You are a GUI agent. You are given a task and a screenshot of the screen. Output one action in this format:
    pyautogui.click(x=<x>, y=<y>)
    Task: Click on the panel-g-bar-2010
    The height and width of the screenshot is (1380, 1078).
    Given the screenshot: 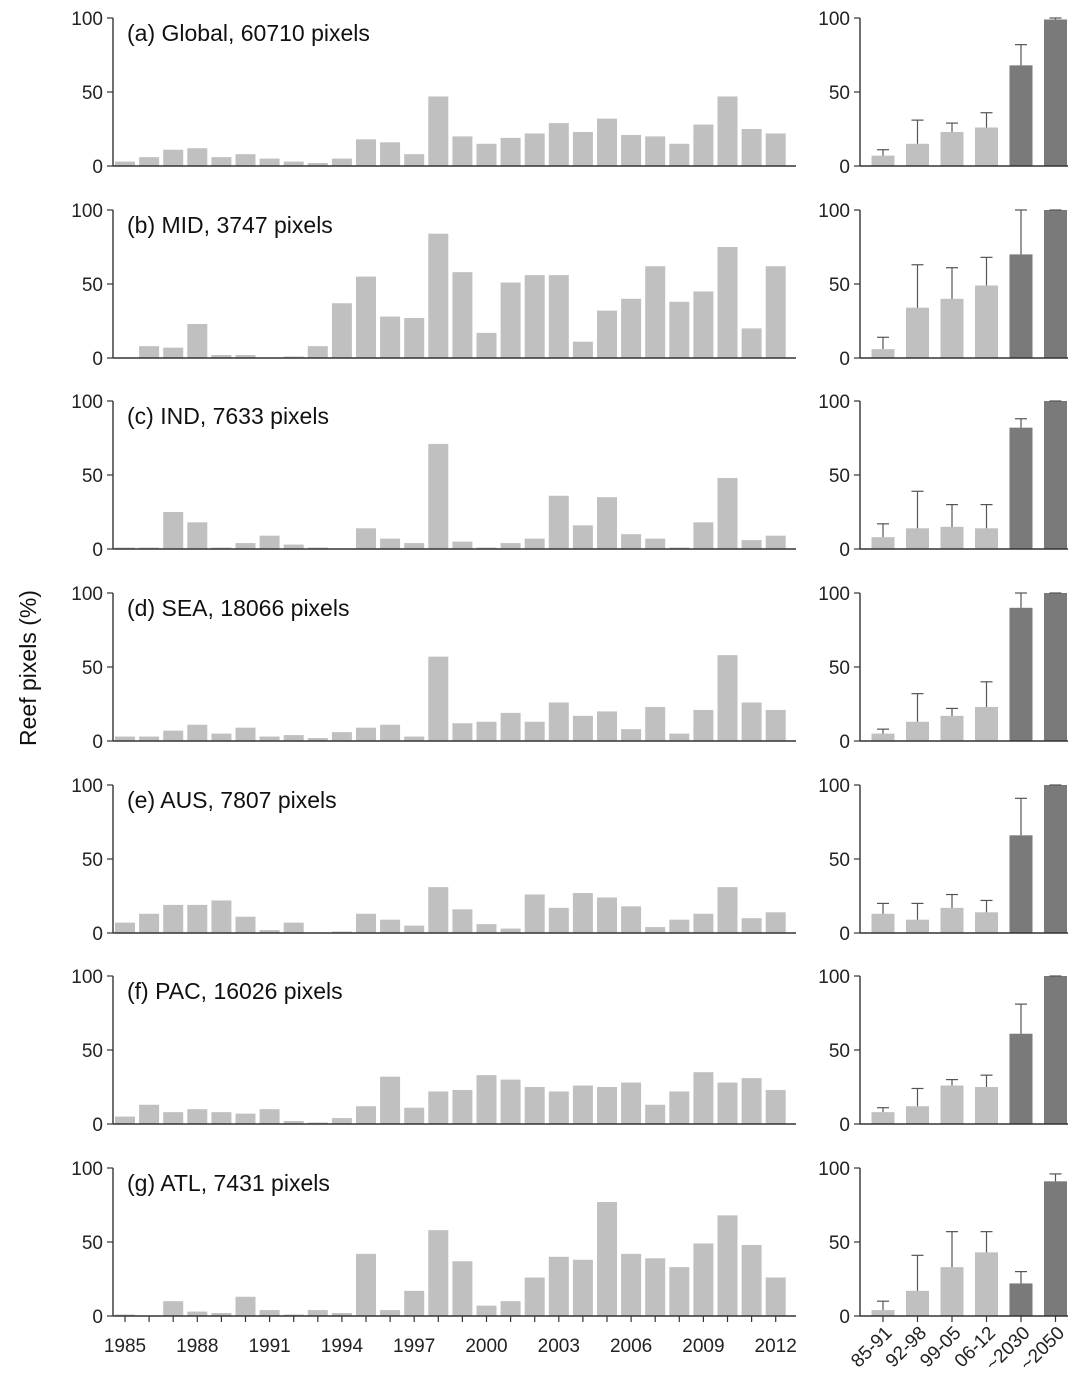 What is the action you would take?
    pyautogui.click(x=727, y=1265)
    